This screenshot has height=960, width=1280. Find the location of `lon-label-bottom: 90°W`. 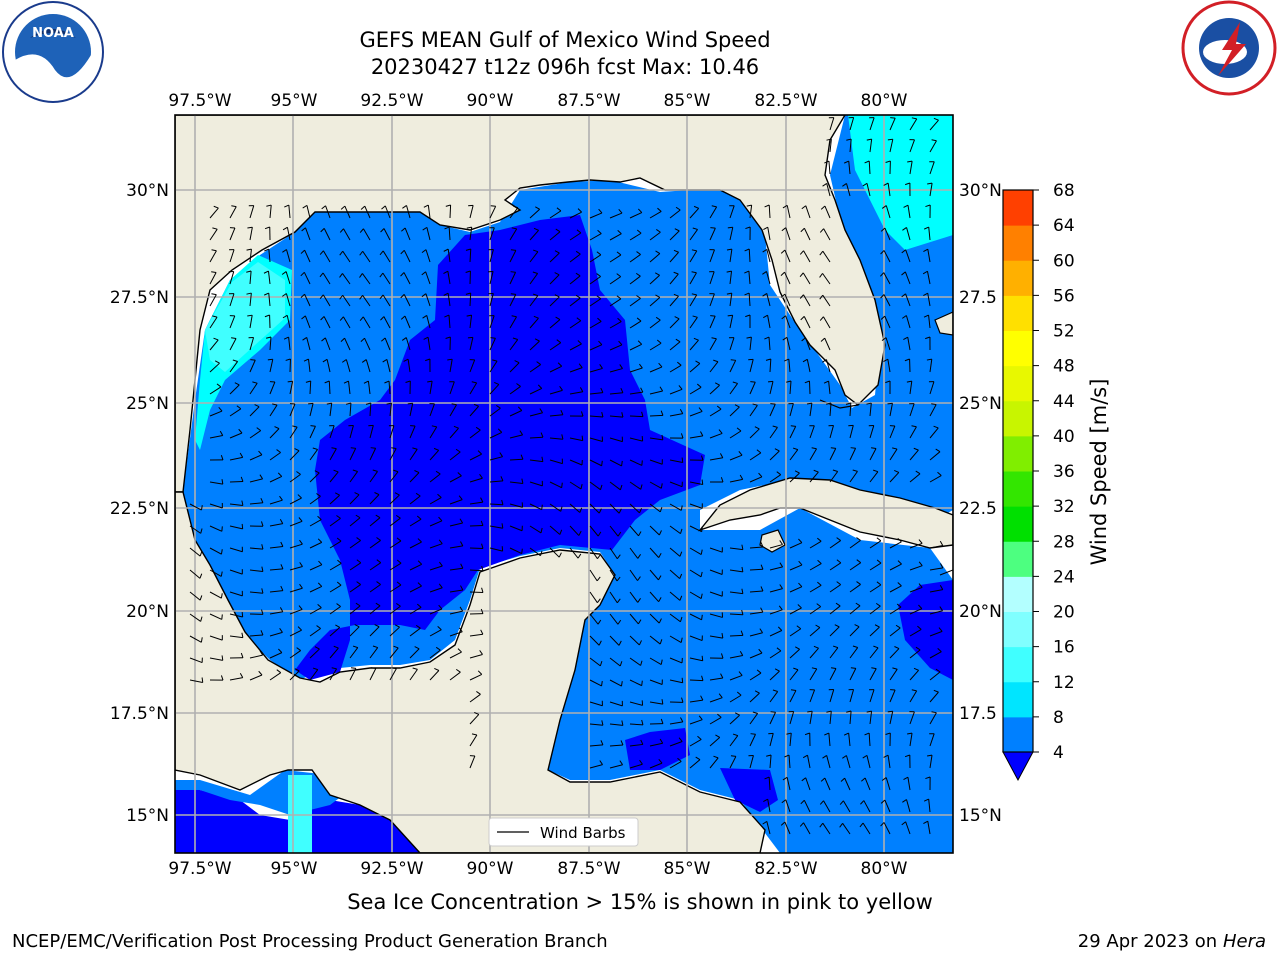

lon-label-bottom: 90°W is located at coordinates (490, 869).